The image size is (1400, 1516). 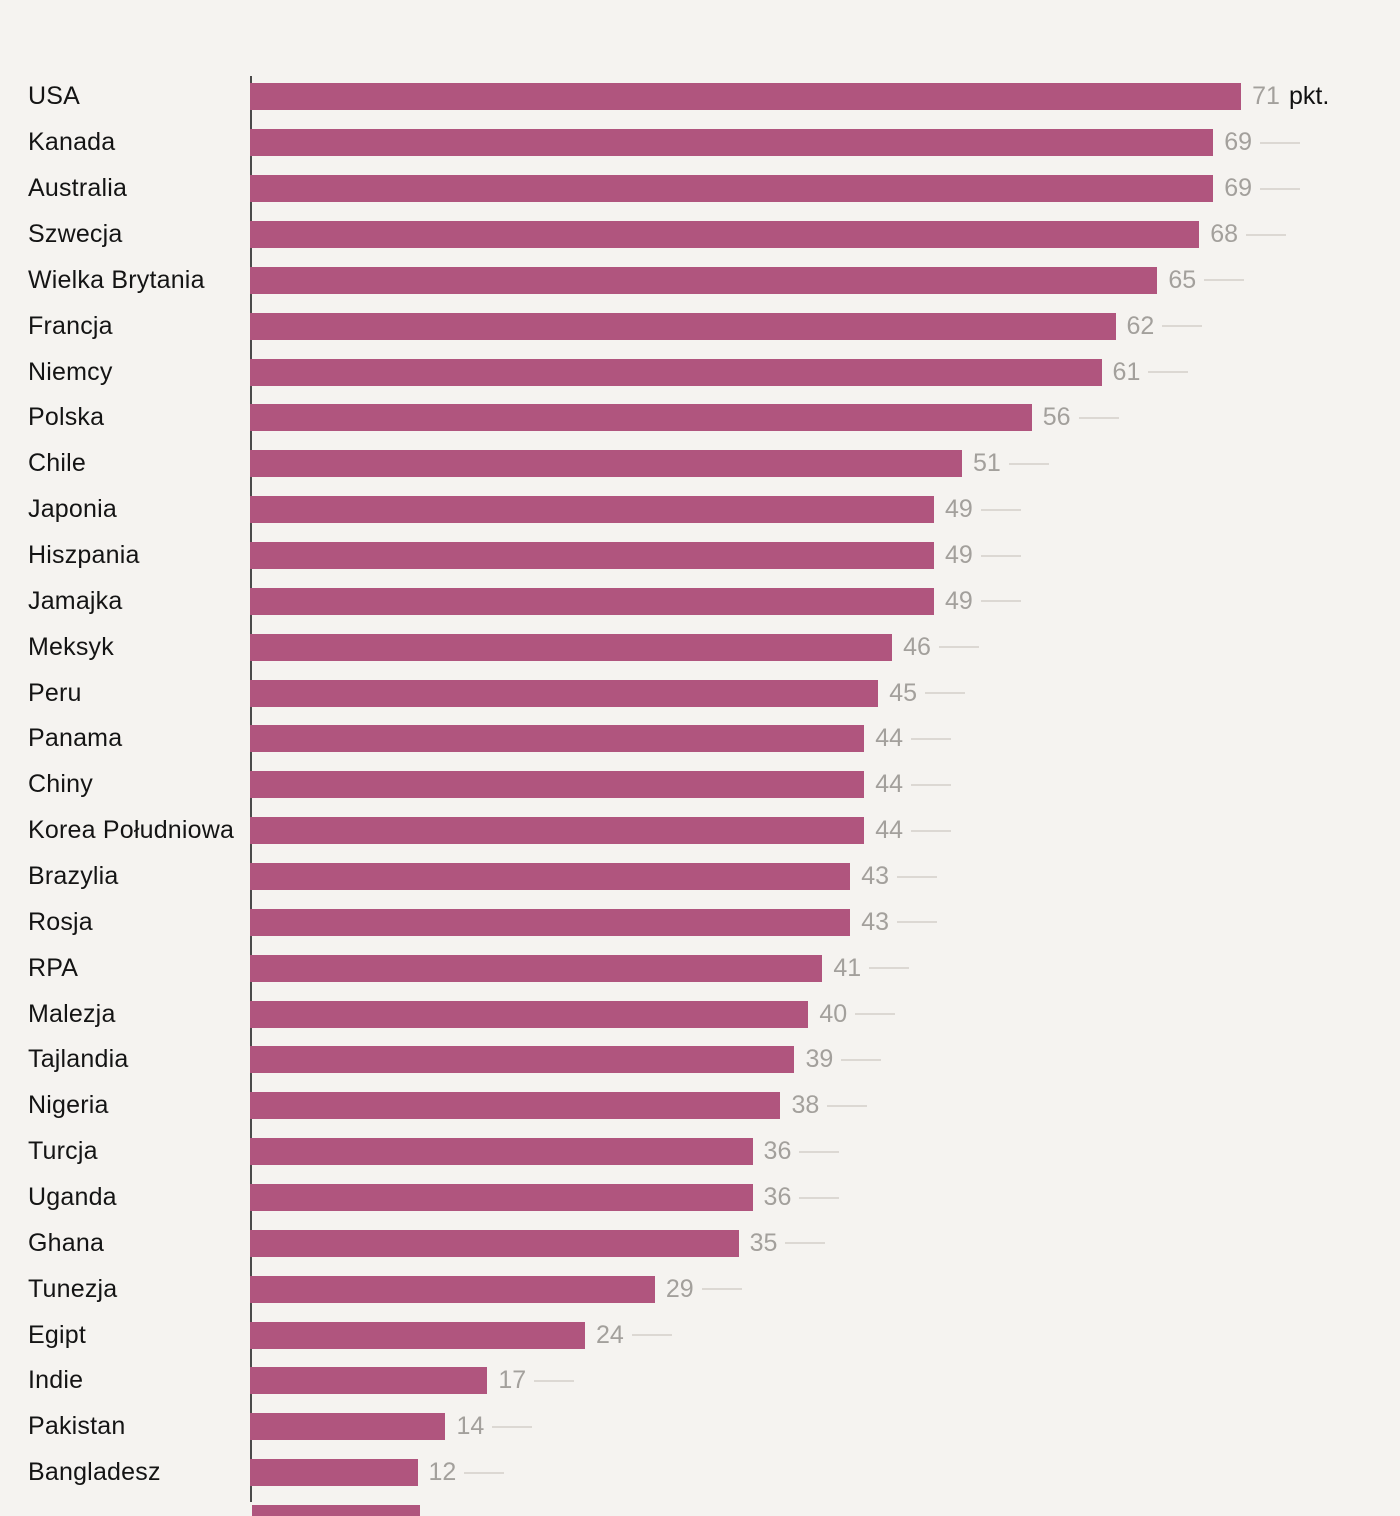 I want to click on category-label: Chiny, so click(x=60, y=784).